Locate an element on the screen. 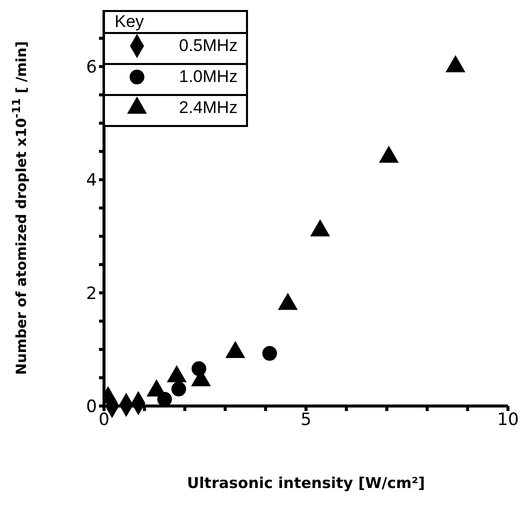  x-tick-label: 10 is located at coordinates (508, 420).